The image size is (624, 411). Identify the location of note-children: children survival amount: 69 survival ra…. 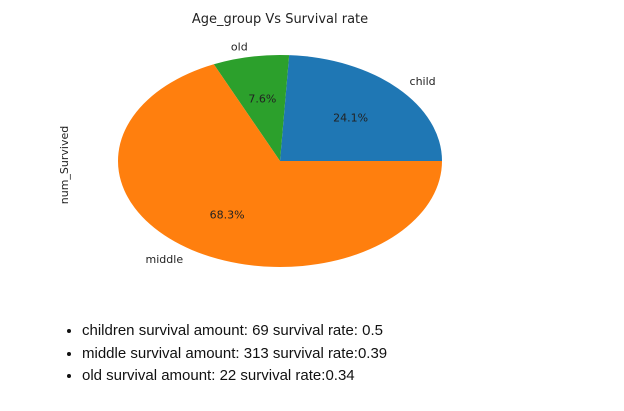
(234, 331).